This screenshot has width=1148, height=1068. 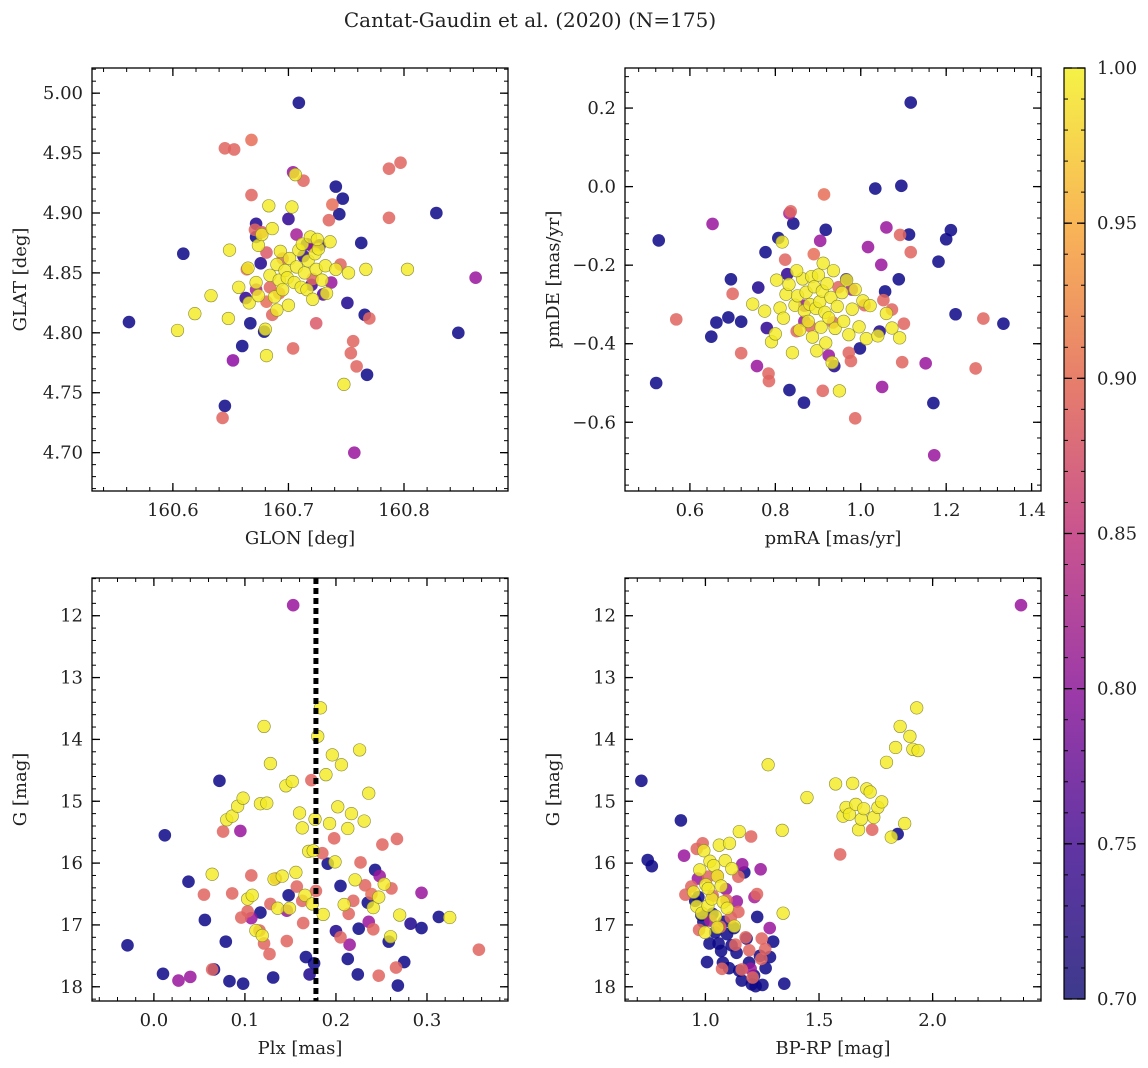 I want to click on x-axis-label: pmRA [mas/yr], so click(x=833, y=538).